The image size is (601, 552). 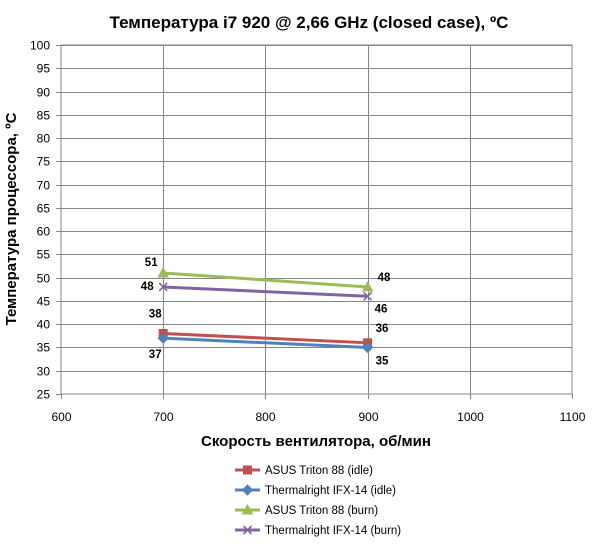 I want to click on data-label: 51, so click(x=151, y=263).